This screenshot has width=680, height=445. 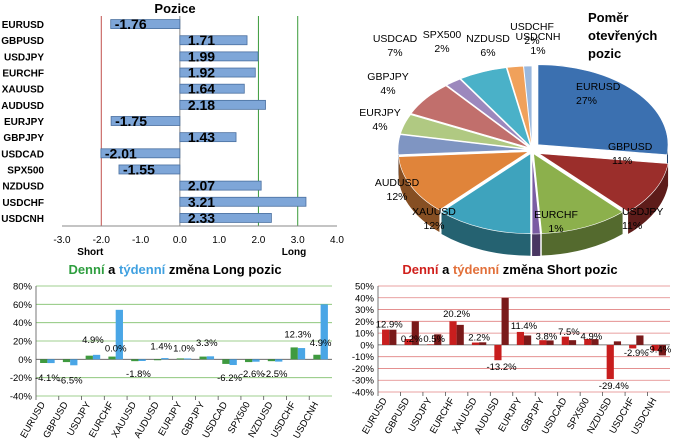 I want to click on y-tick-label: -10%, so click(x=363, y=357).